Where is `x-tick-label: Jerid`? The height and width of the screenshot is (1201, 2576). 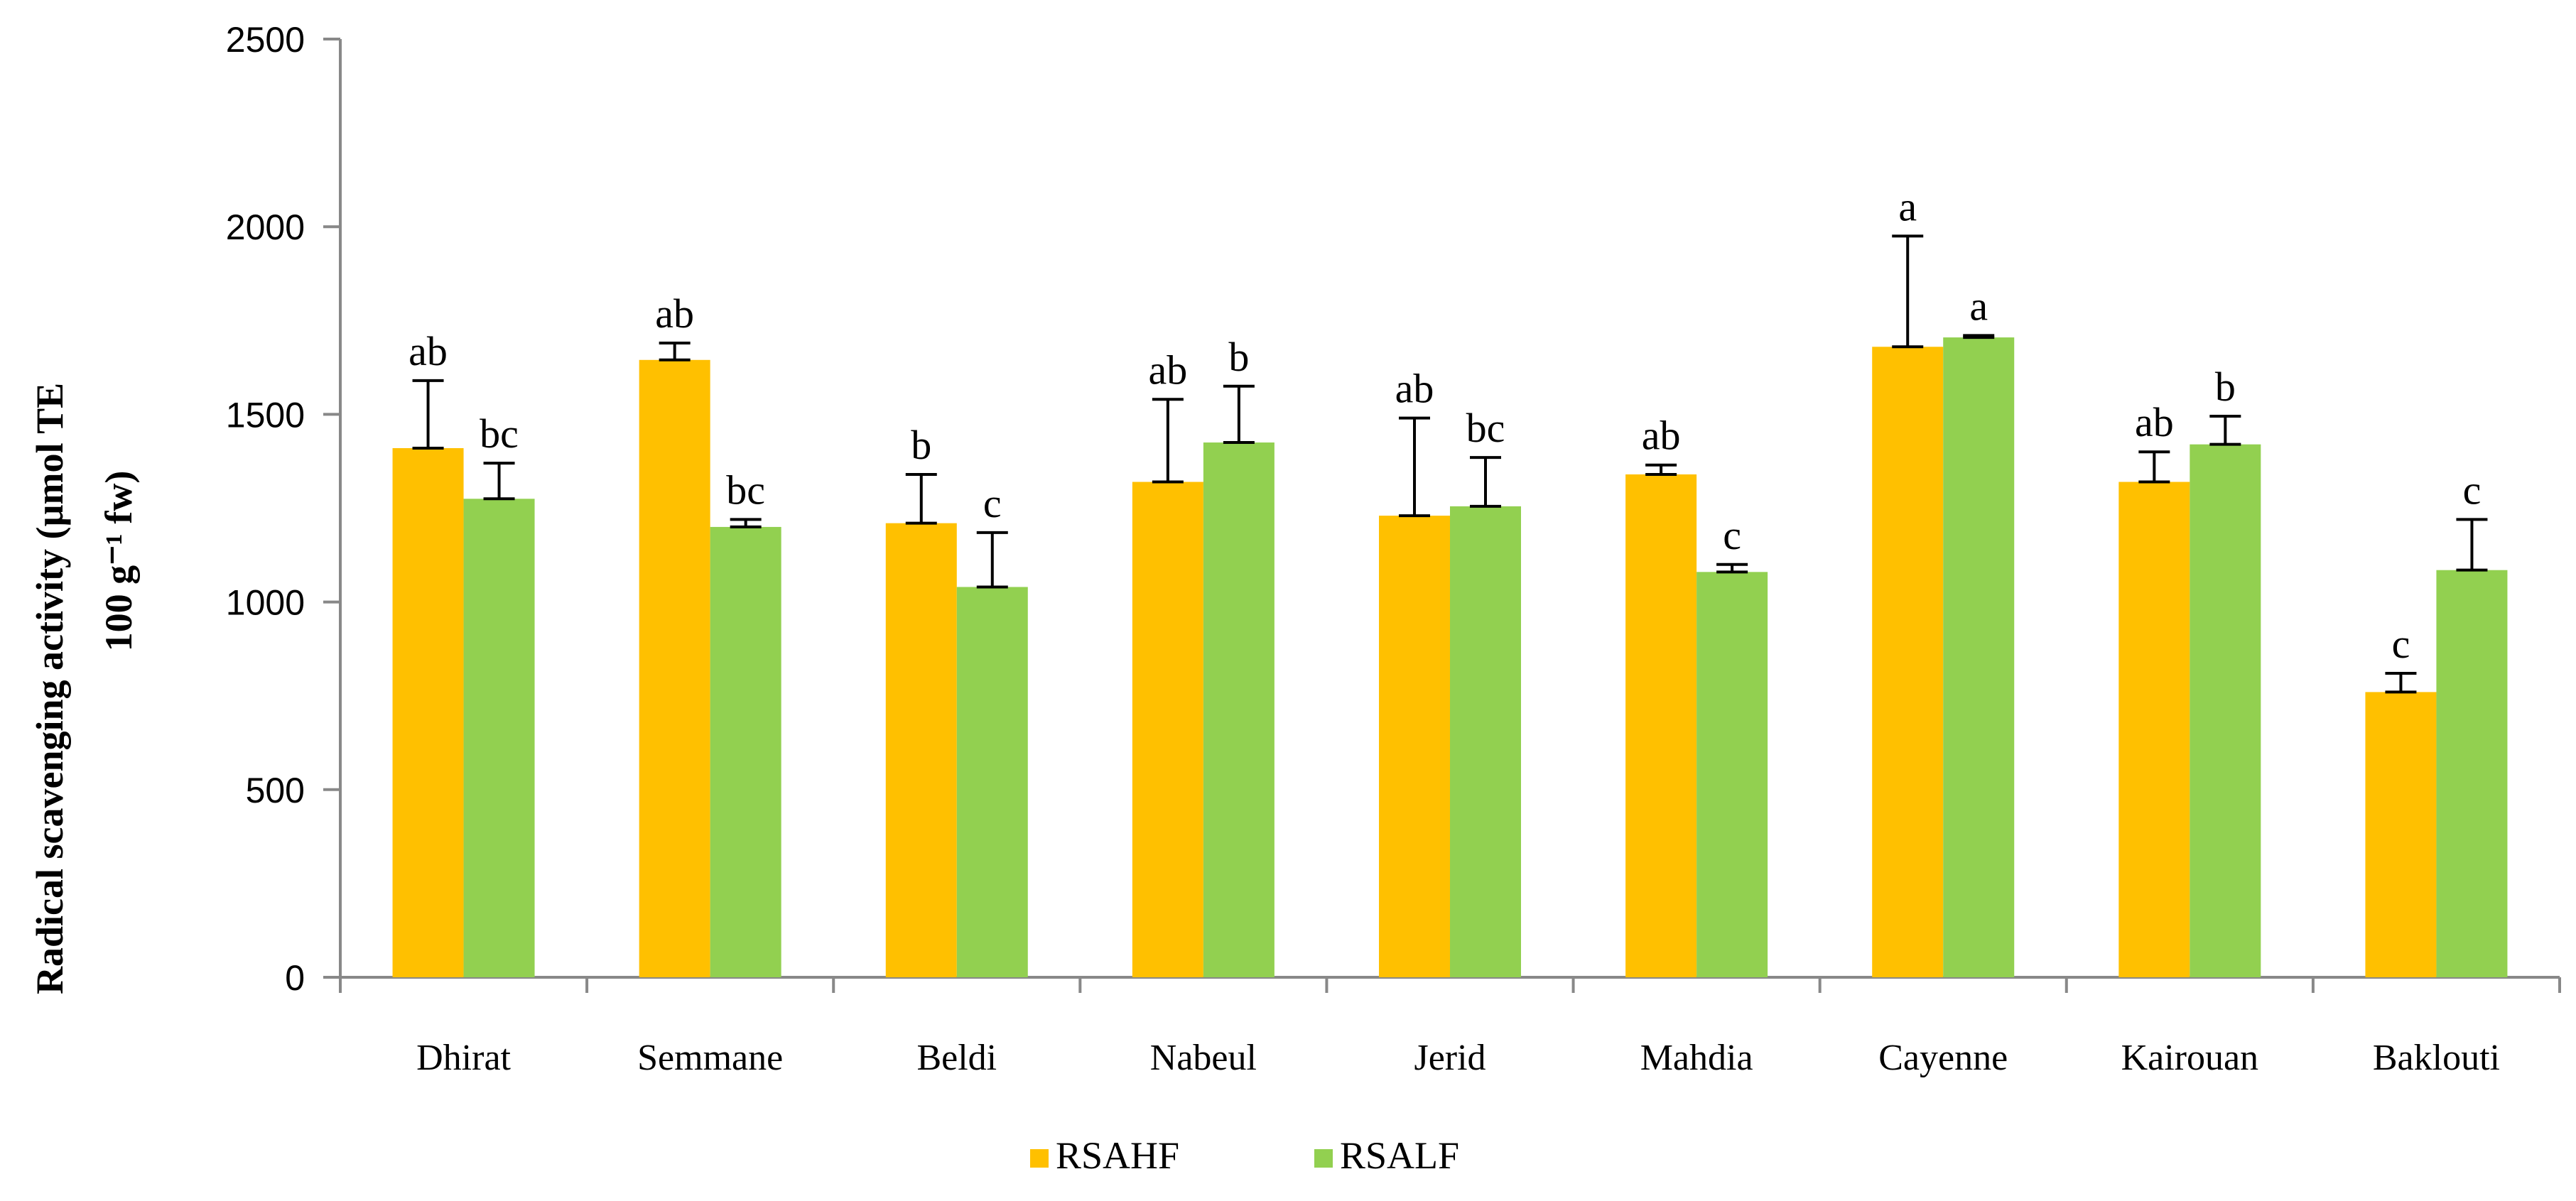
x-tick-label: Jerid is located at coordinates (1449, 1058).